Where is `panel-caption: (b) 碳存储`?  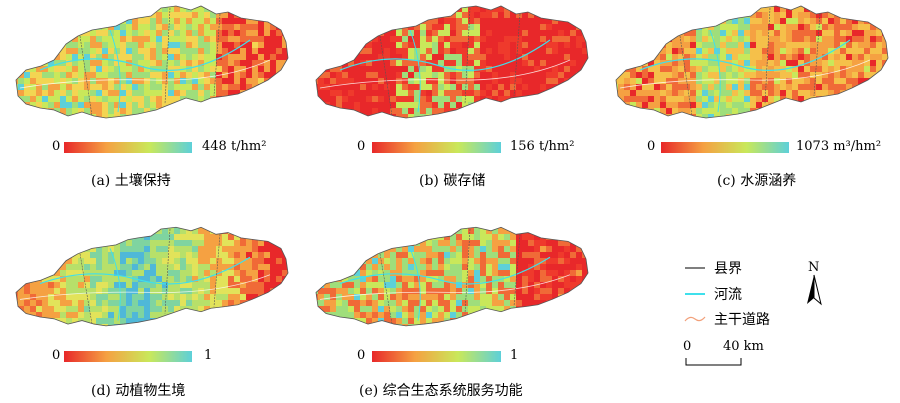 panel-caption: (b) 碳存储 is located at coordinates (452, 181).